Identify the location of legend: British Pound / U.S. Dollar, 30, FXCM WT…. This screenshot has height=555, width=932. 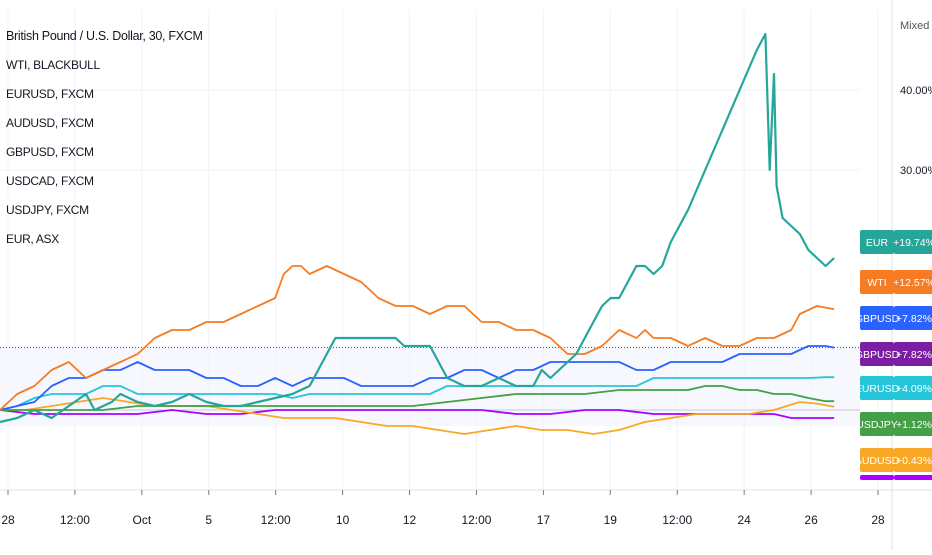
(104, 138).